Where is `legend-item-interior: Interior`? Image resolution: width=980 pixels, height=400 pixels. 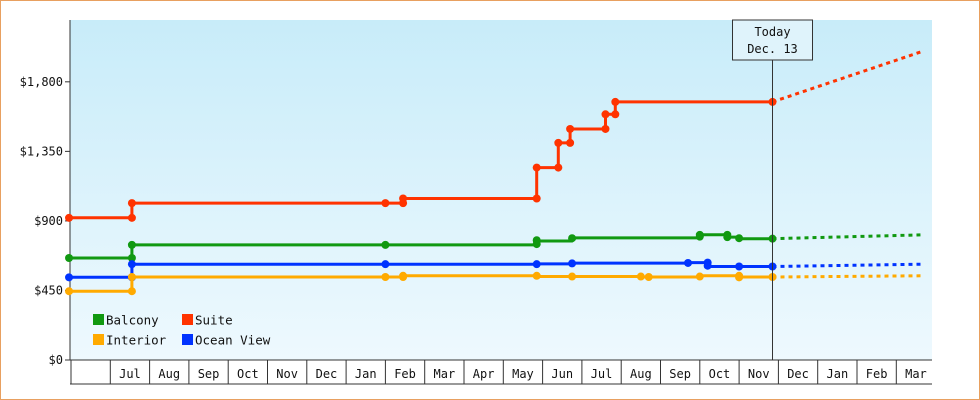
legend-item-interior: Interior is located at coordinates (130, 340).